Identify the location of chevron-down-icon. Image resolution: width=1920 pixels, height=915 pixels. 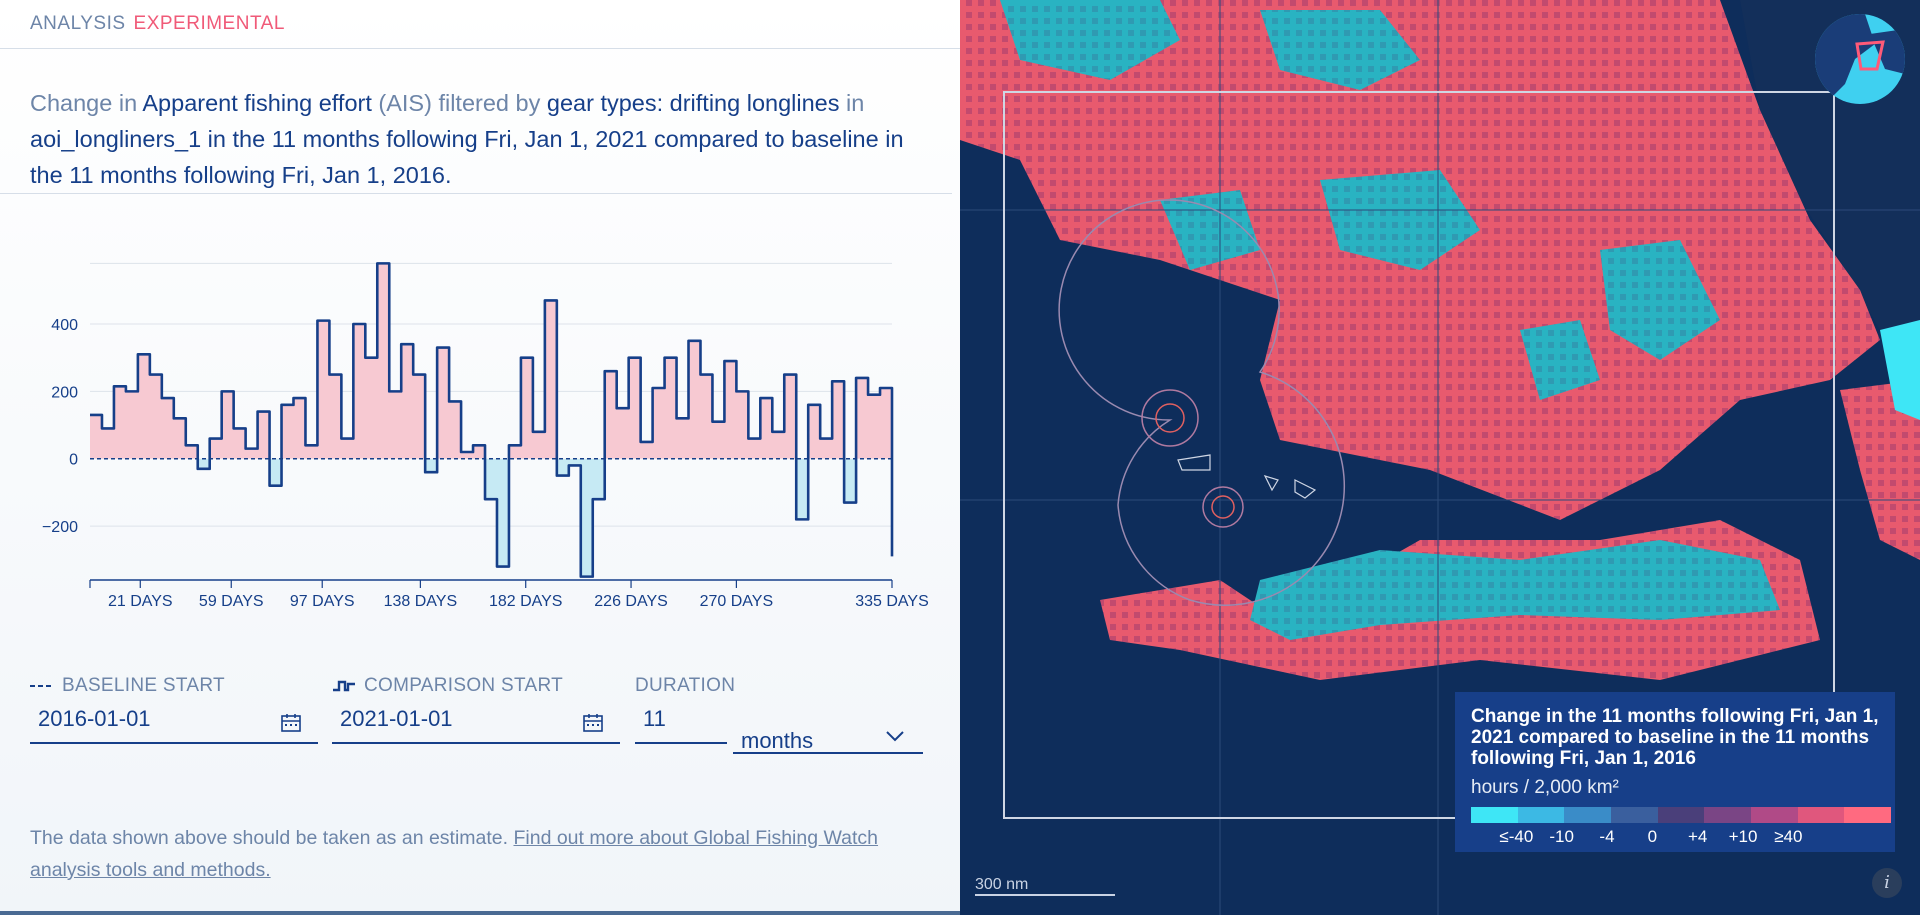
(895, 736).